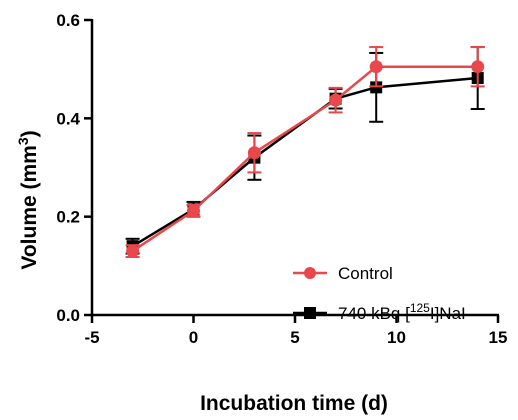 The width and height of the screenshot is (518, 420). I want to click on legend-label-treated: 740 kBq [125I]NaI, so click(402, 312).